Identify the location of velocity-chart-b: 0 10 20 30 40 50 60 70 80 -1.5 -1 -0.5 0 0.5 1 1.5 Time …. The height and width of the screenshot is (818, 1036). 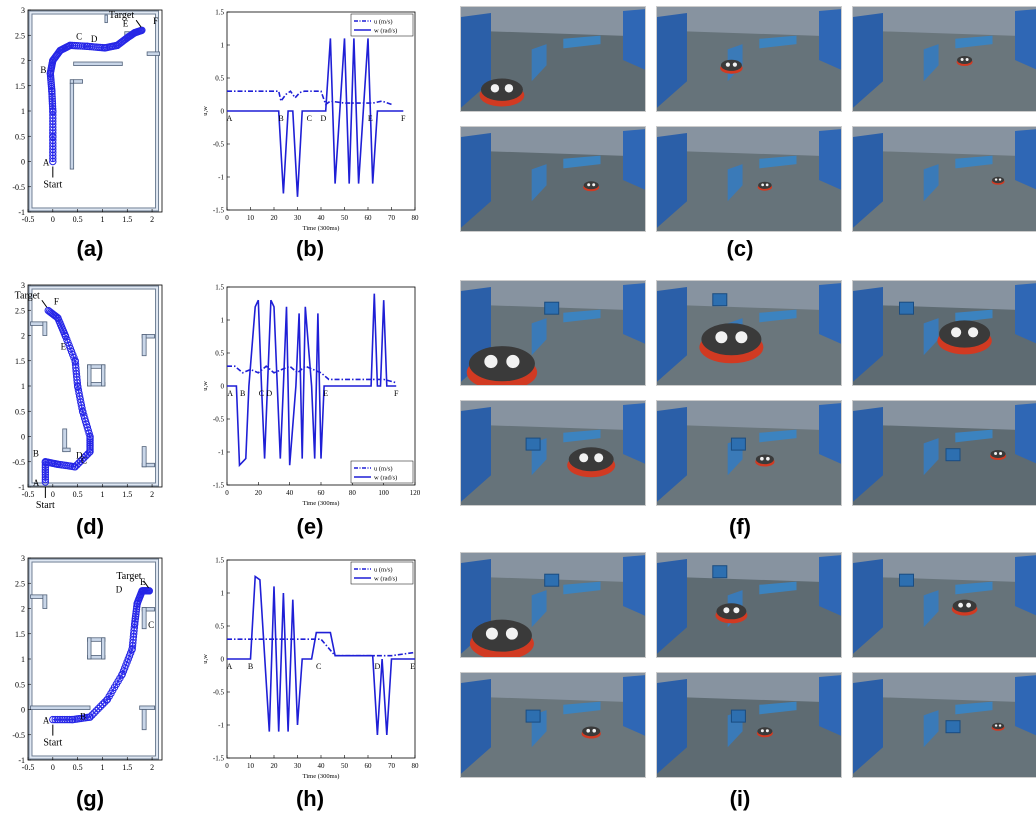
(310, 121).